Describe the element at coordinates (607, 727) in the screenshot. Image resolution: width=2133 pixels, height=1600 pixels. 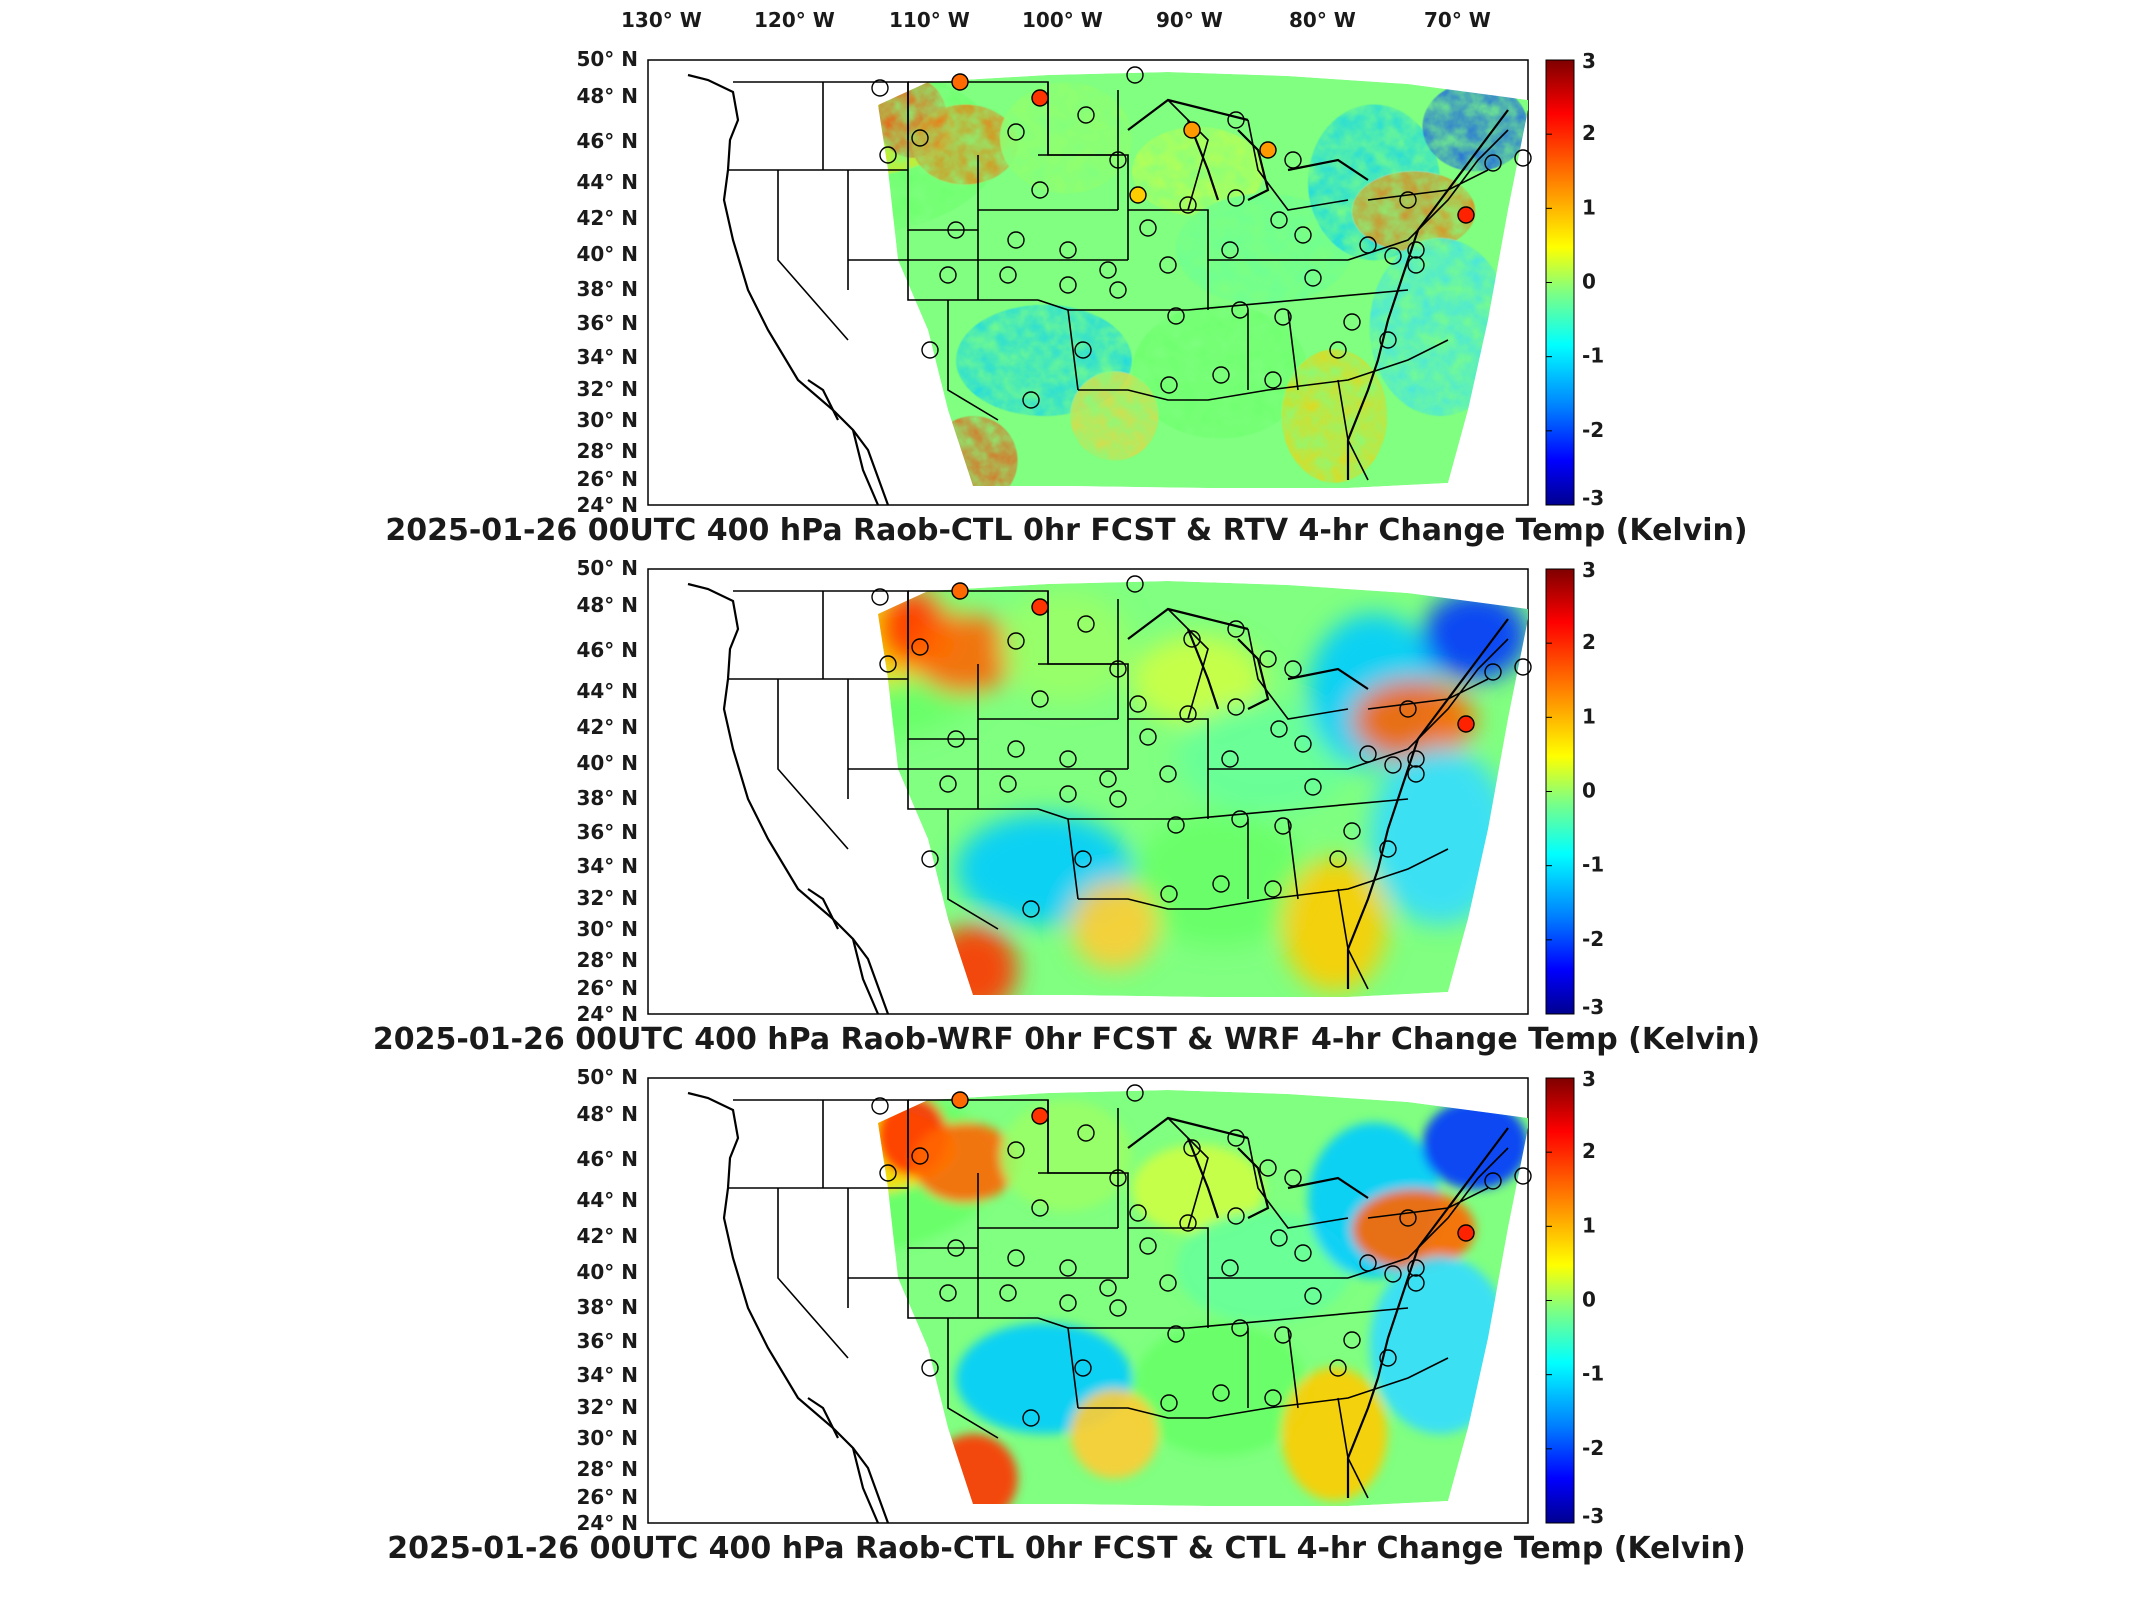
I see `lat-label: 42° N` at that location.